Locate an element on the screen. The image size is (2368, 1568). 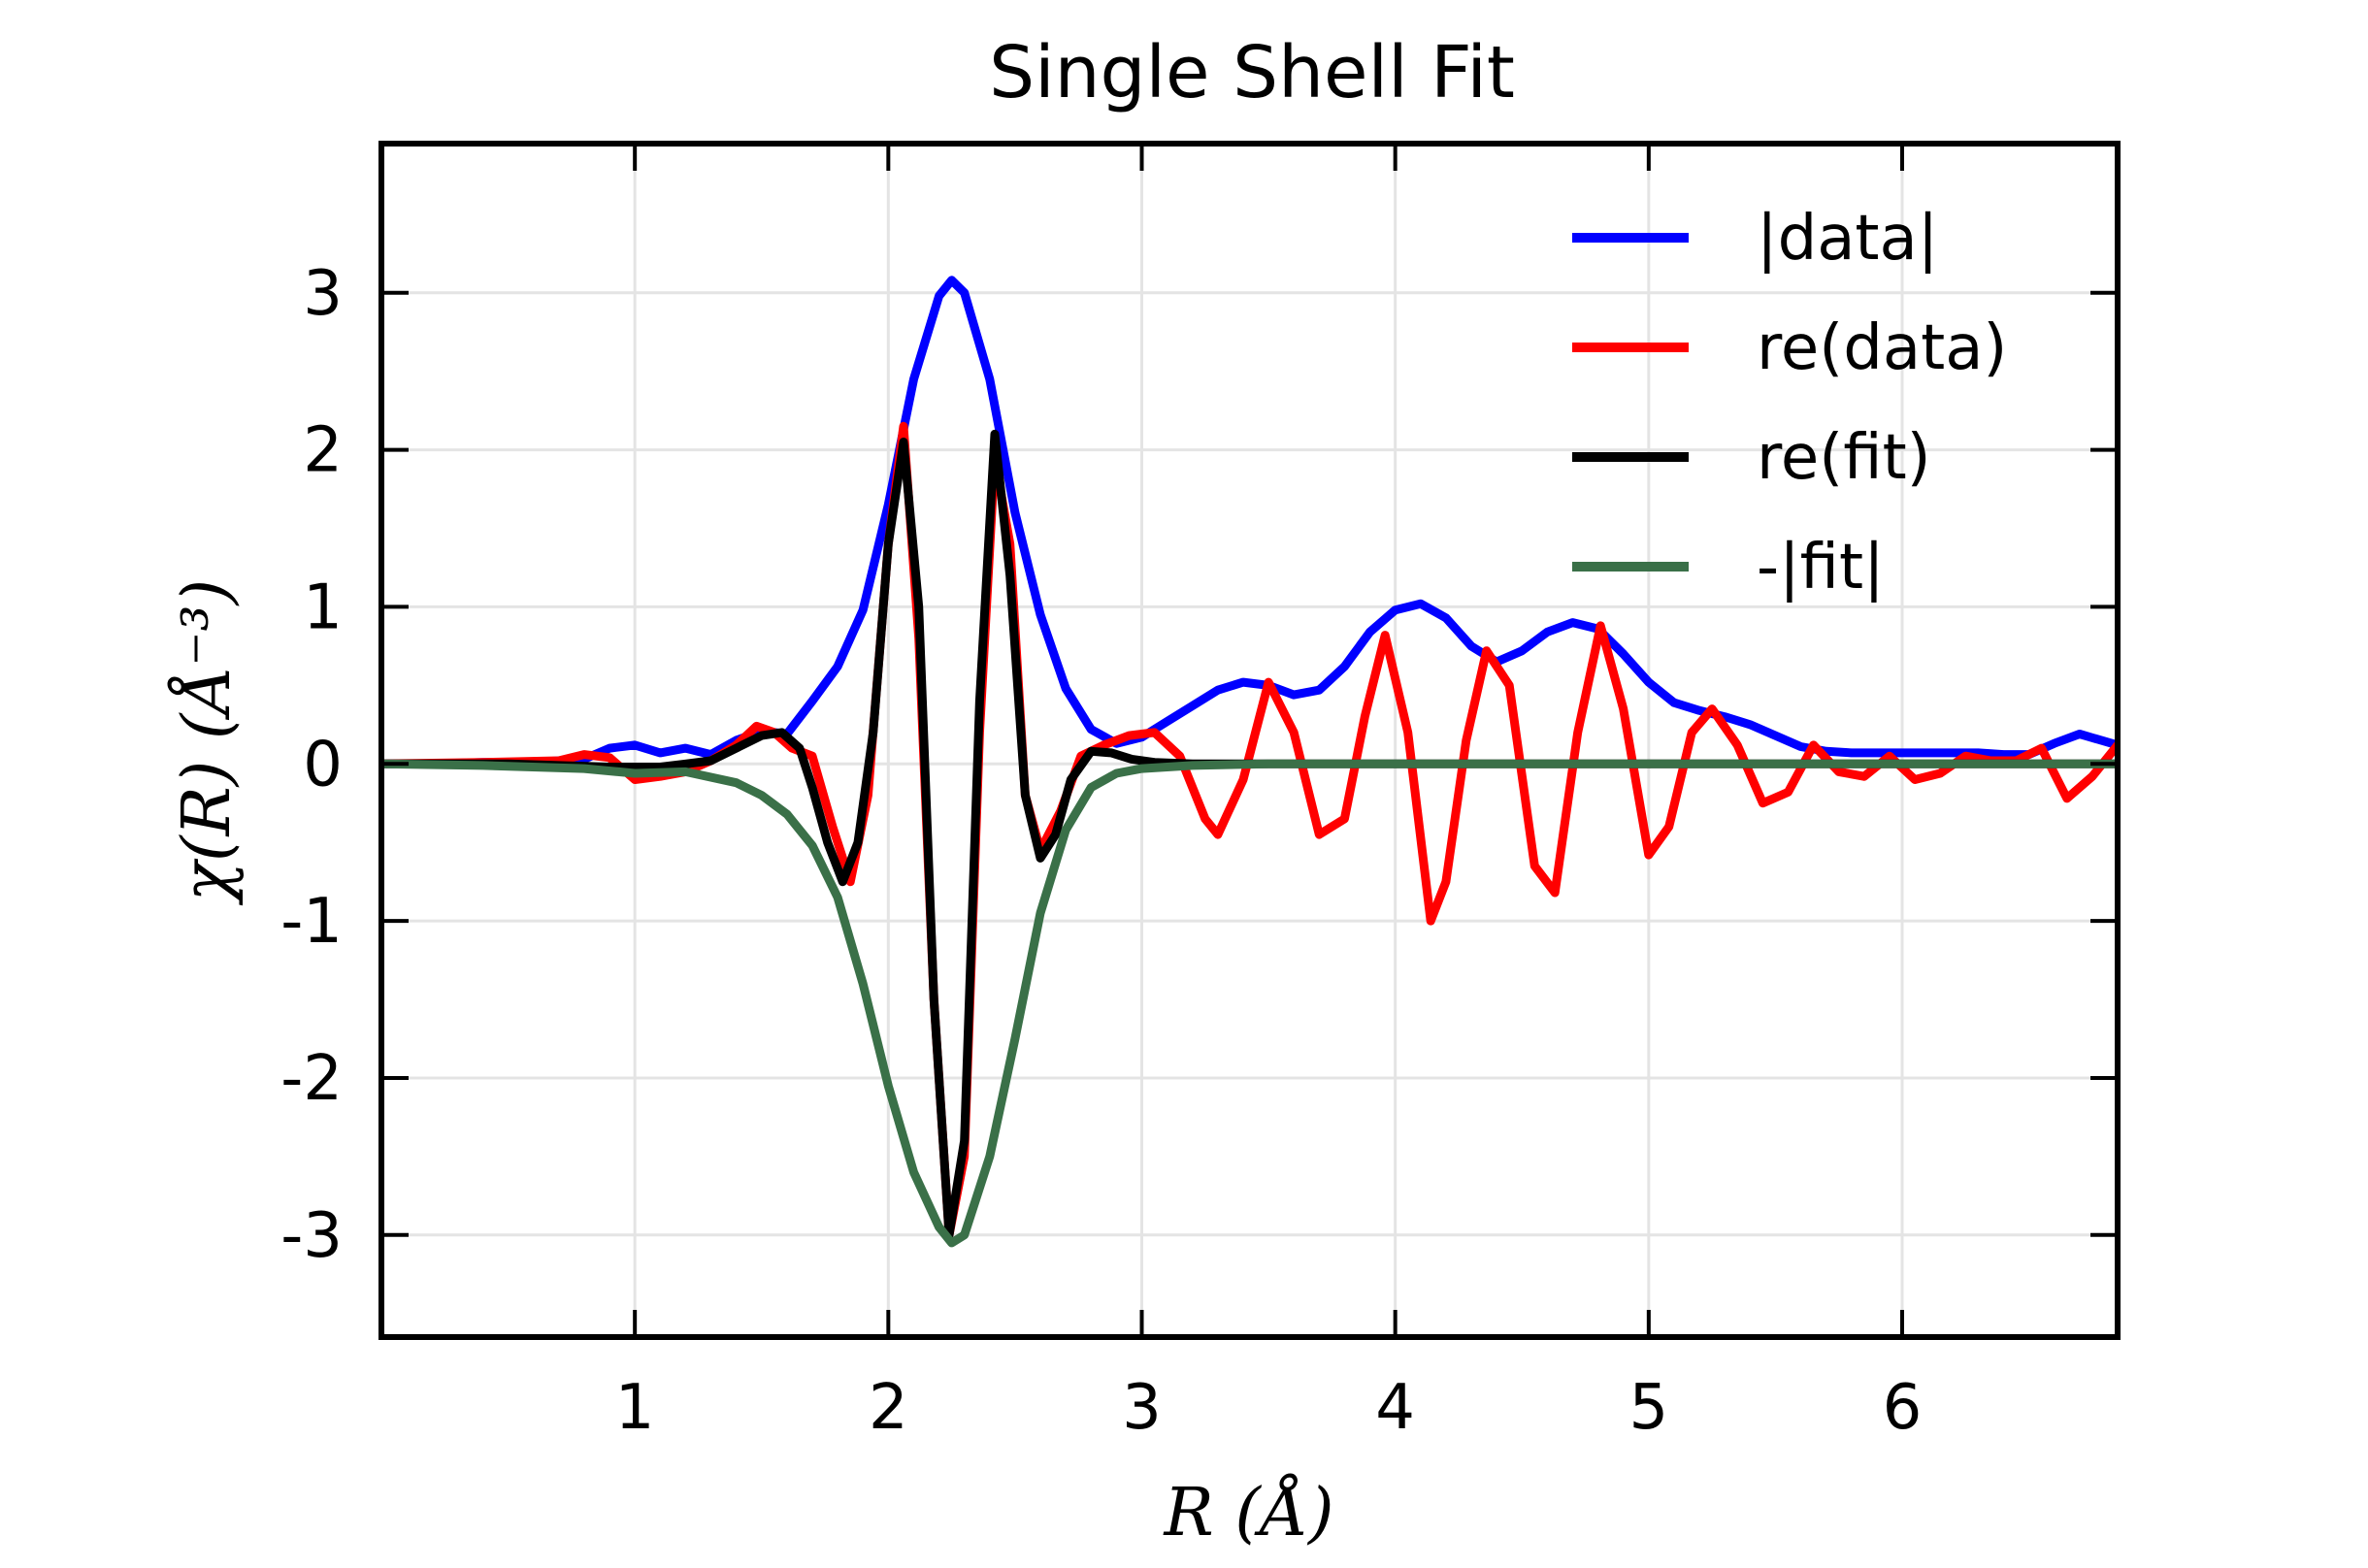
legend-label-3: -|fit| is located at coordinates (1821, 568).